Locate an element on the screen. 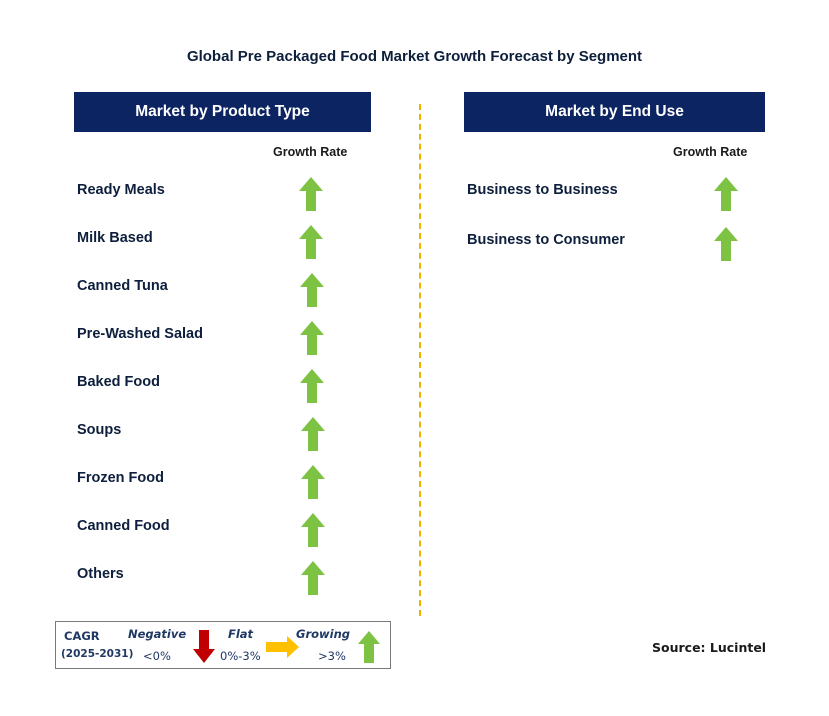 The height and width of the screenshot is (716, 829). segment-label: Baked Food is located at coordinates (118, 382).